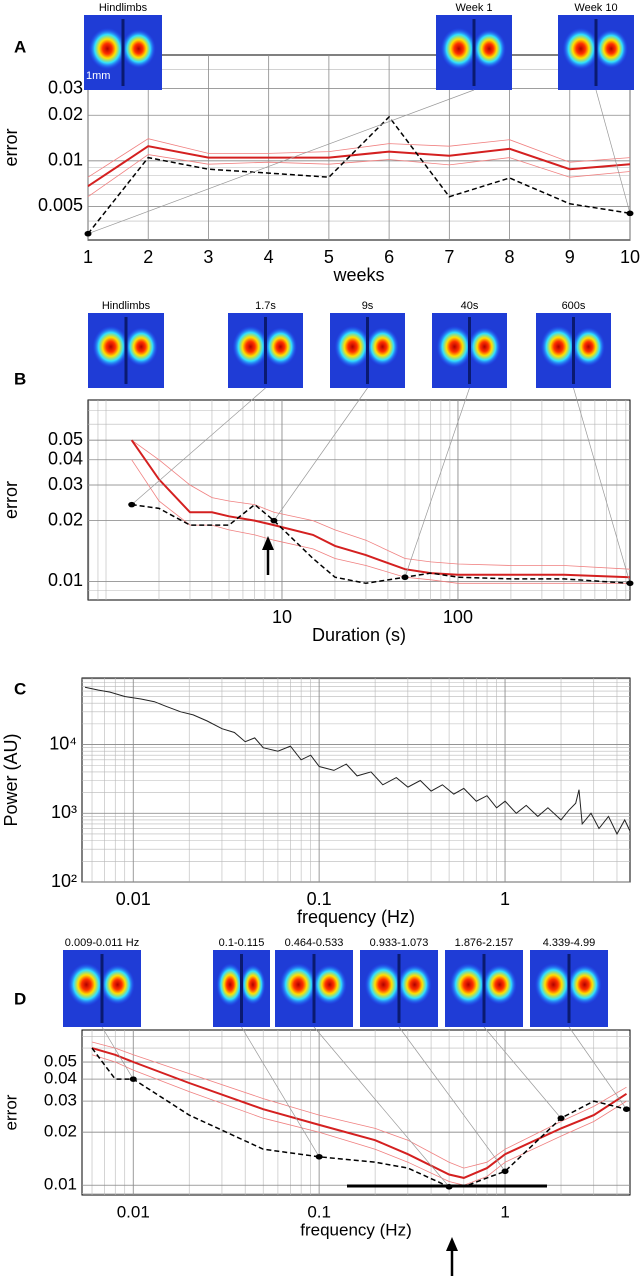 The width and height of the screenshot is (643, 1280). I want to click on x-axis-label: Duration (s), so click(359, 635).